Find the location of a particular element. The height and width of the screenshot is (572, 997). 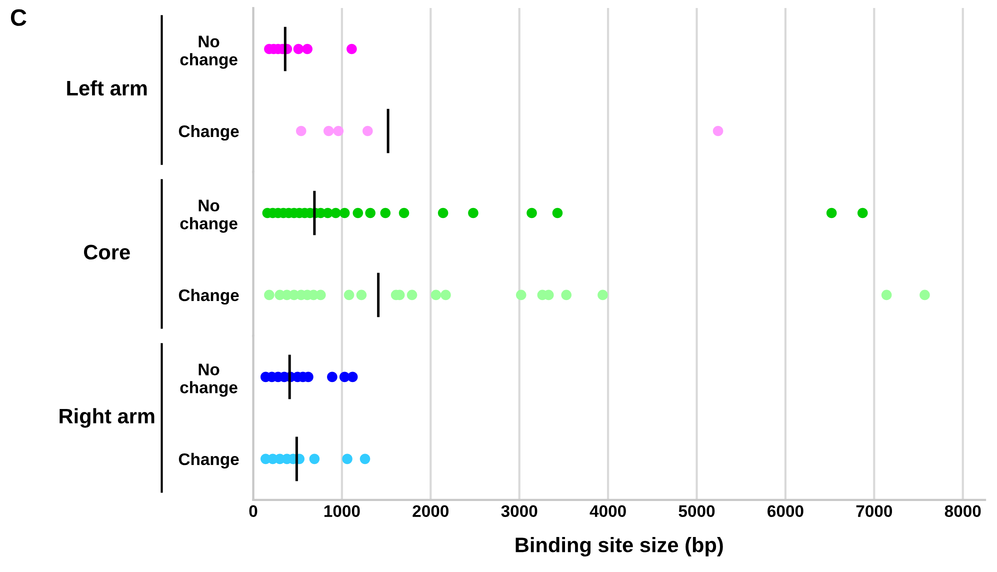

x-tick-label: 1000 is located at coordinates (342, 511).